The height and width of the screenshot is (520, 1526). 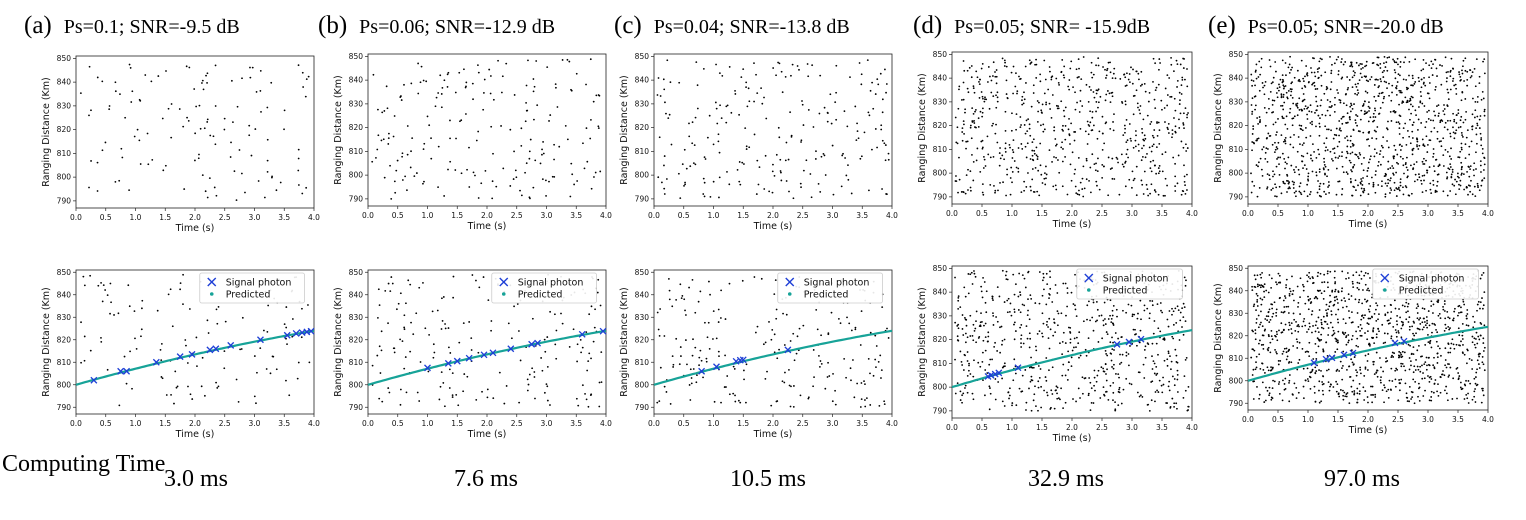 I want to click on legend-signal-marker, so click(x=1089, y=278).